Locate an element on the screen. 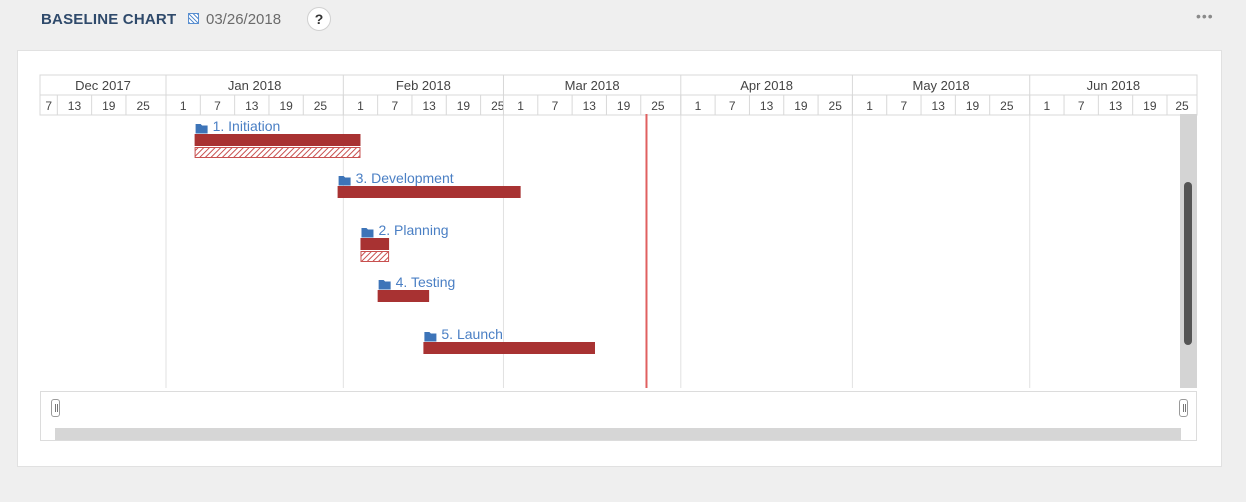 This screenshot has width=1246, height=502. help-button: ? is located at coordinates (319, 19).